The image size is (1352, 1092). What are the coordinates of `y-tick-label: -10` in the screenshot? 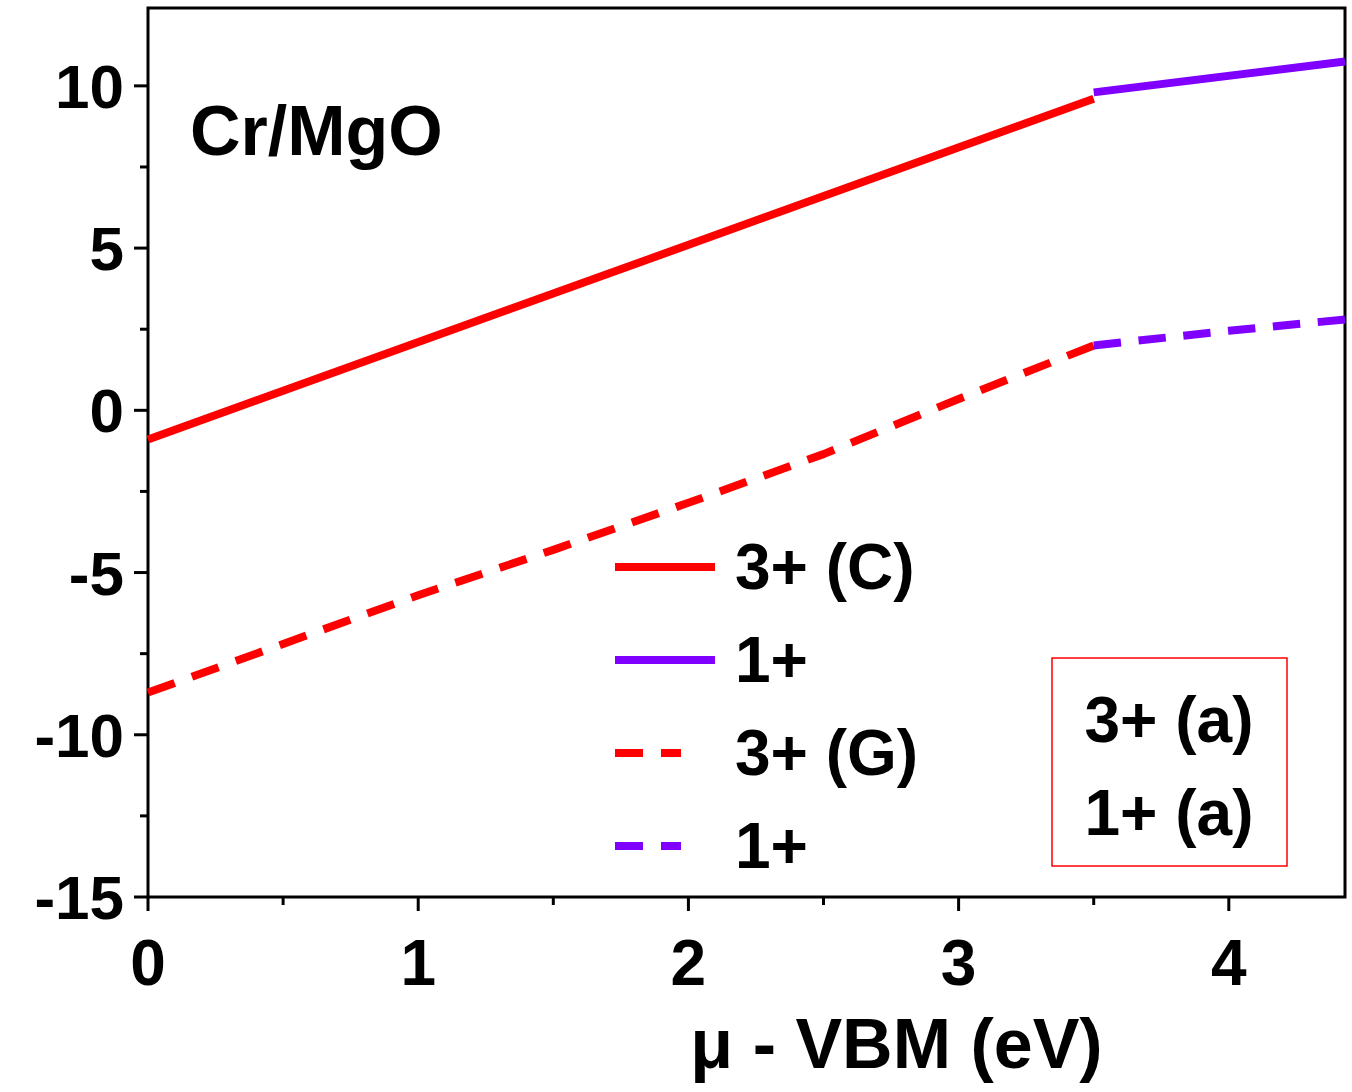 It's located at (79, 735).